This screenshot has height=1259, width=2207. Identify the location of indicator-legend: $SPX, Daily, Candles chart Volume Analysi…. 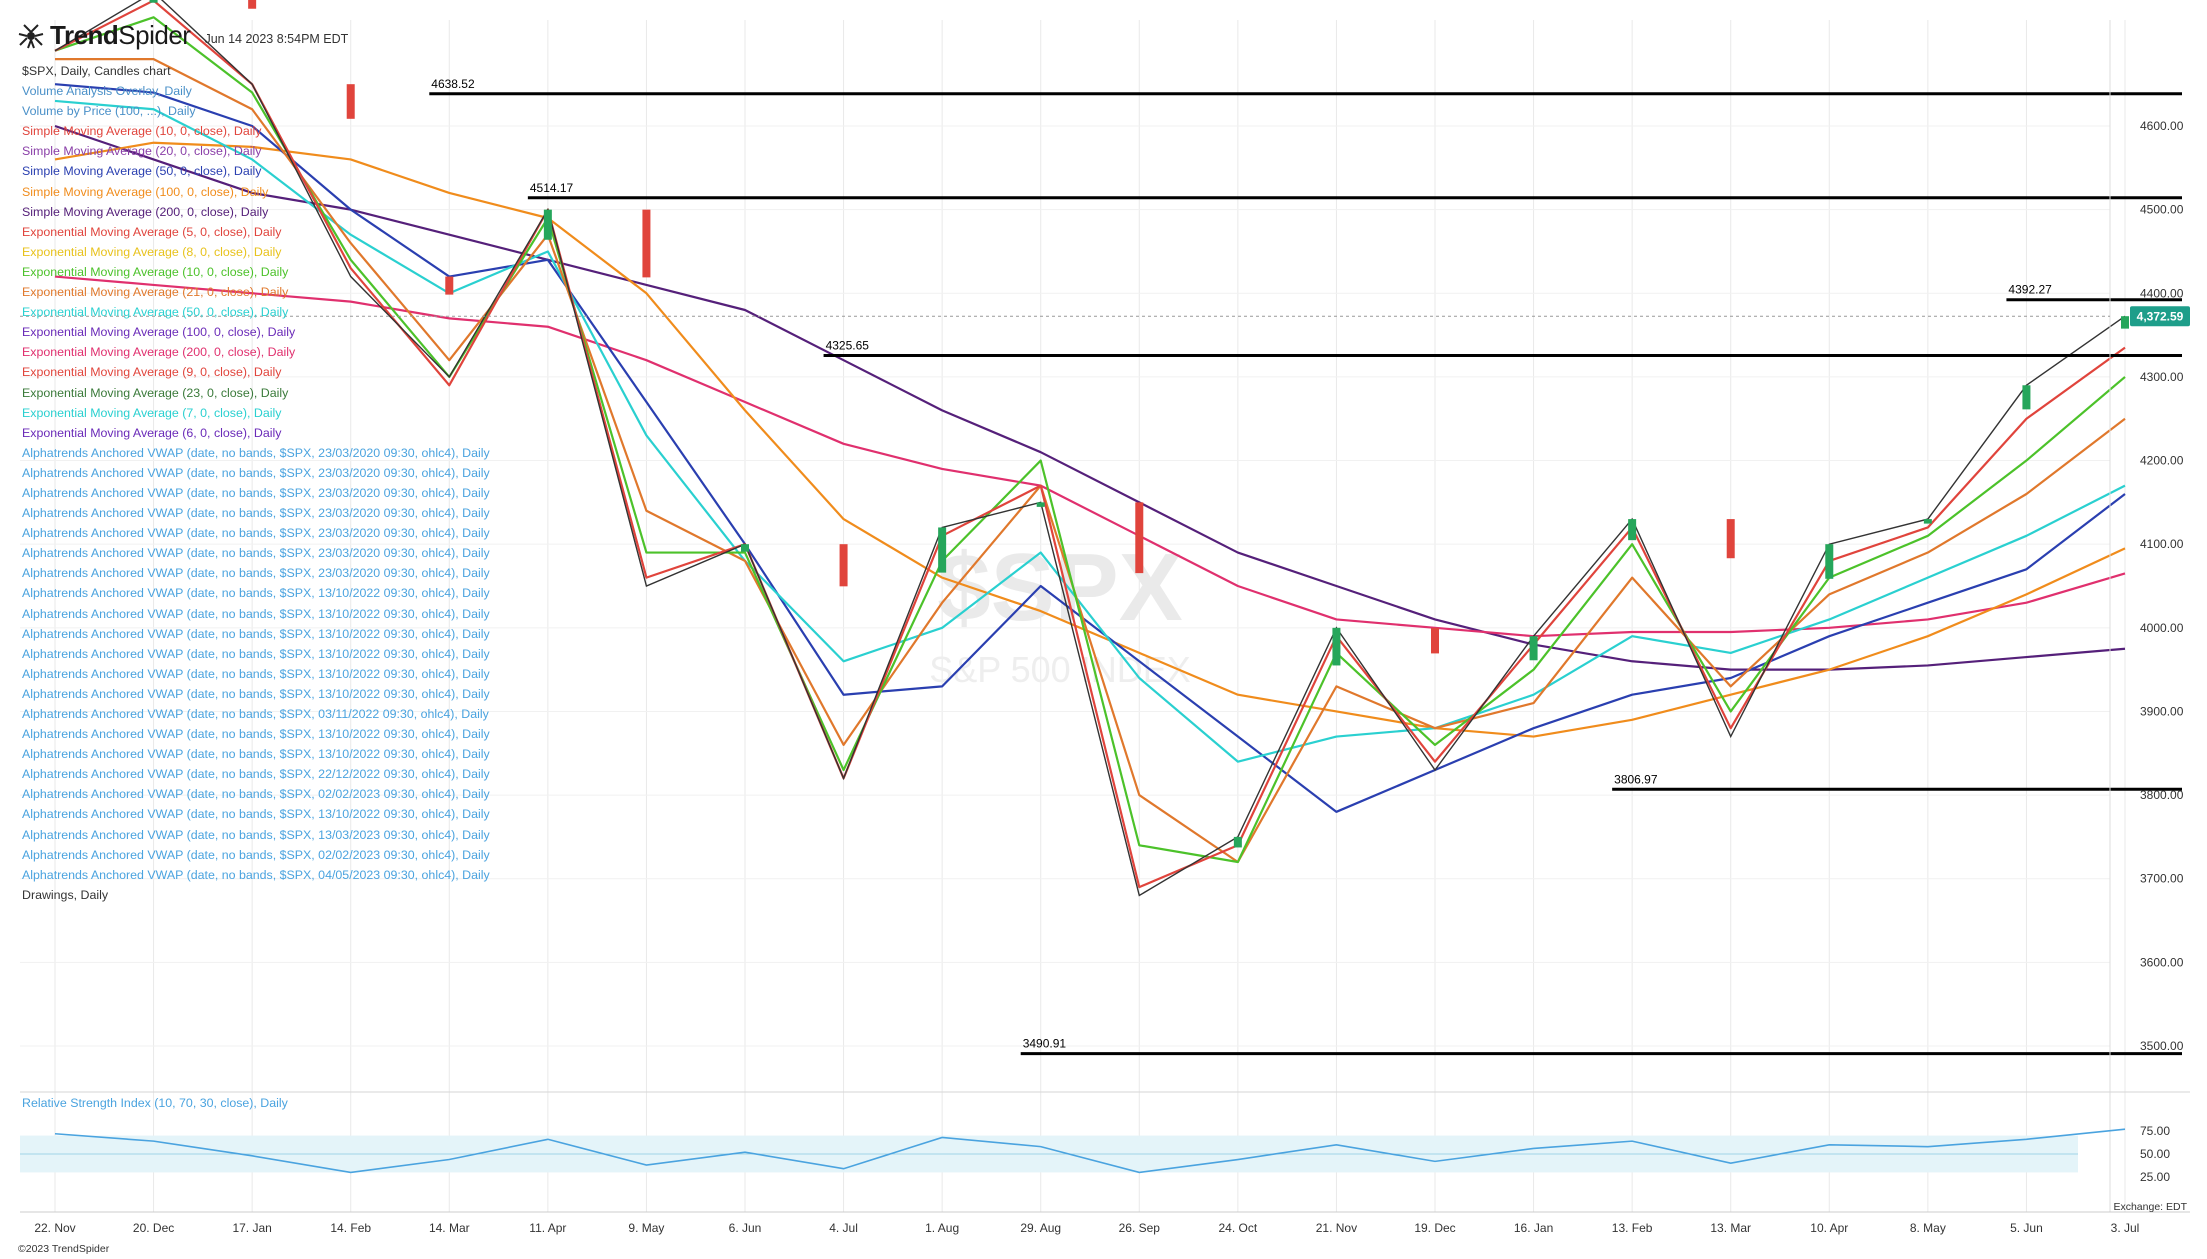
(256, 483).